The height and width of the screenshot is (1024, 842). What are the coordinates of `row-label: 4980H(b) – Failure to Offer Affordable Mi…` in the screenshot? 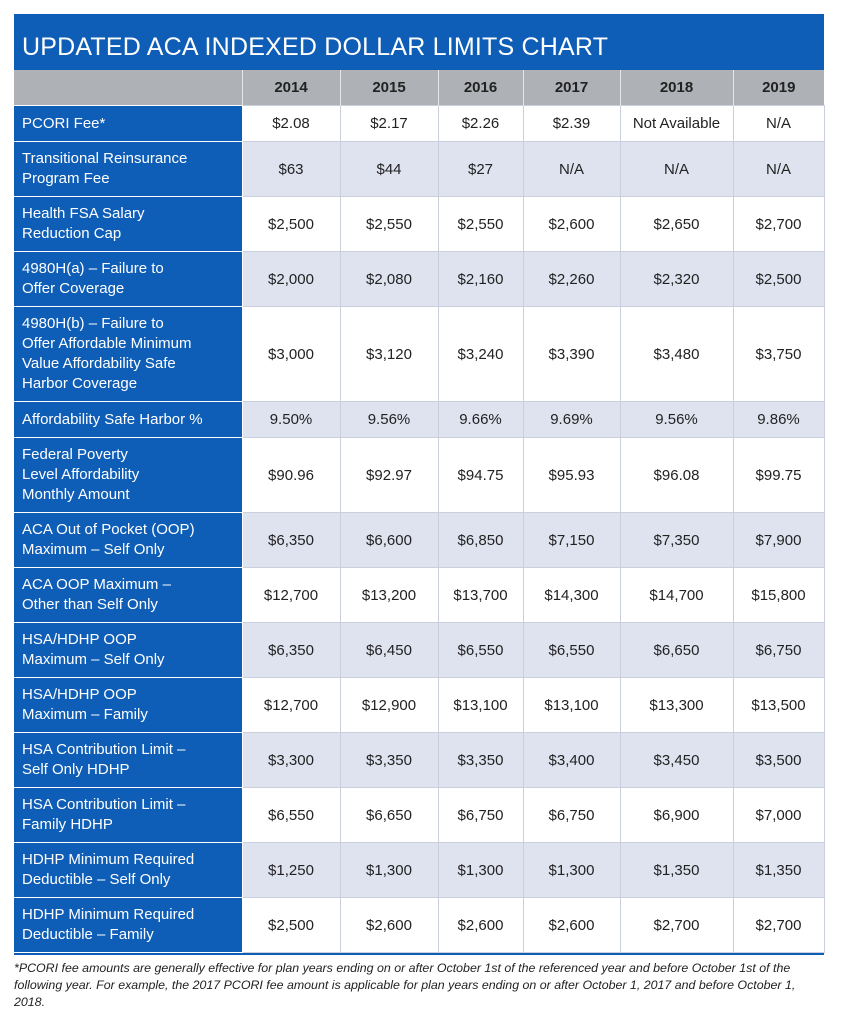 It's located at (128, 354).